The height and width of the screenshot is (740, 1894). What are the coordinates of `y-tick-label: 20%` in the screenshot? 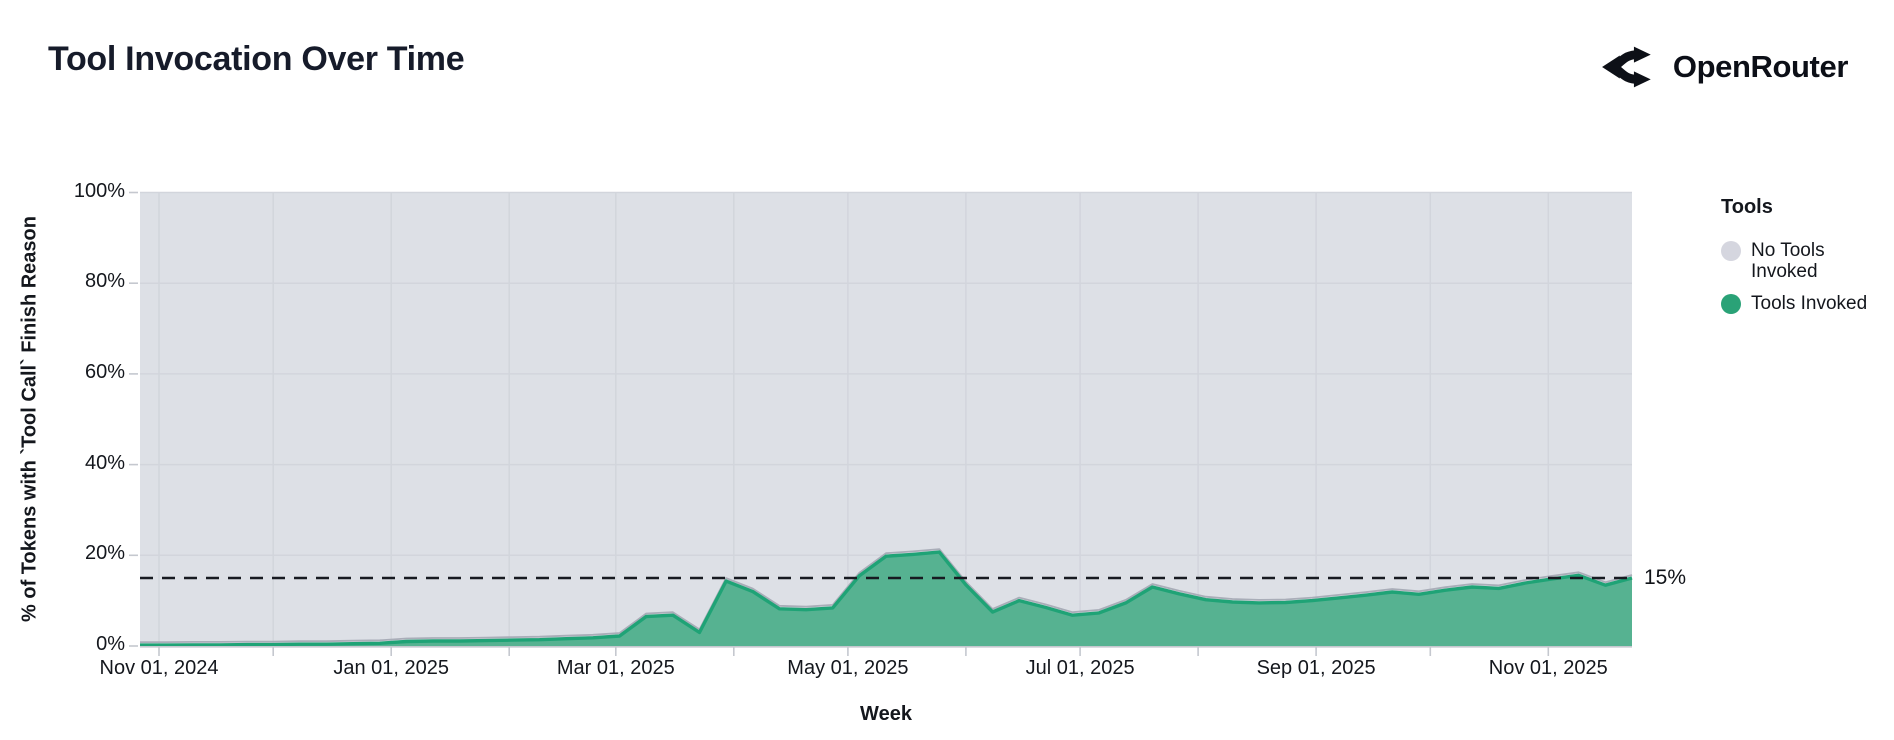 It's located at (104, 553).